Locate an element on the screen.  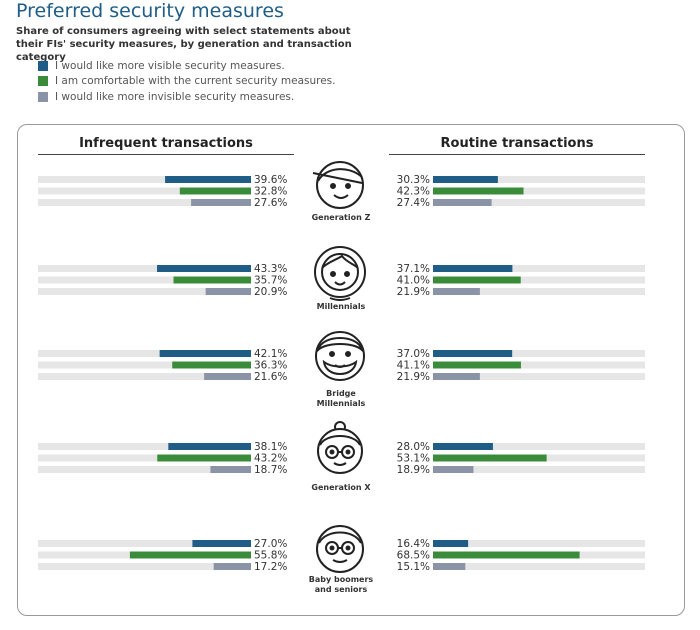
data-label-infrequent-visible: 43.3% is located at coordinates (270, 269).